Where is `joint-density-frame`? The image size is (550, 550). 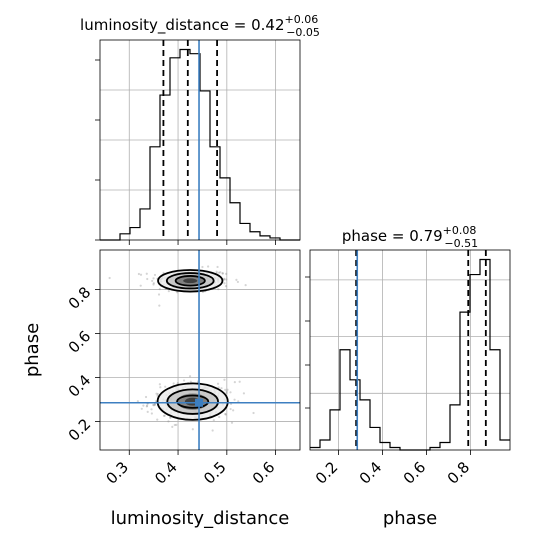
joint-density-frame is located at coordinates (200, 350).